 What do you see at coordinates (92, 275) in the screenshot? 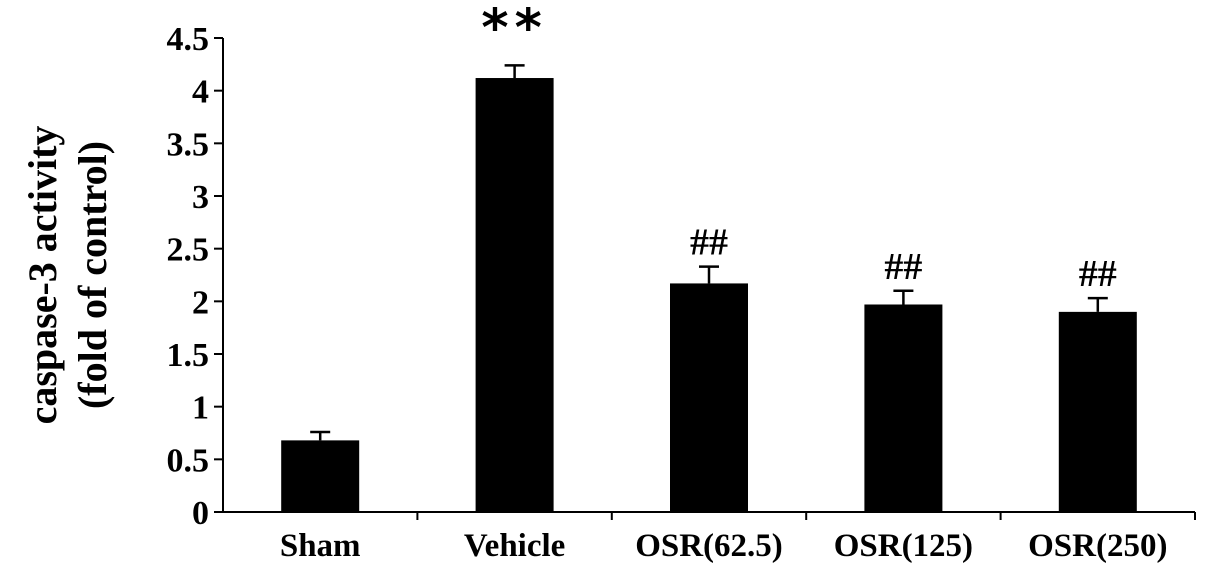
I see `y-axis-title-line2: (fold of control)` at bounding box center [92, 275].